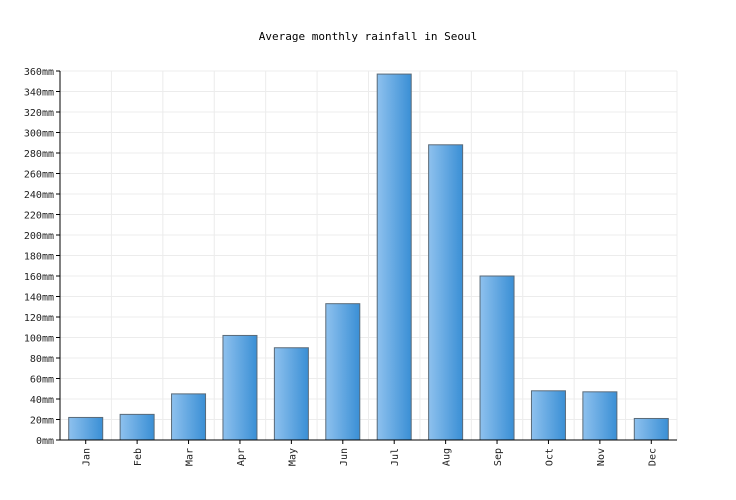  What do you see at coordinates (292, 457) in the screenshot?
I see `x-tick-label: May` at bounding box center [292, 457].